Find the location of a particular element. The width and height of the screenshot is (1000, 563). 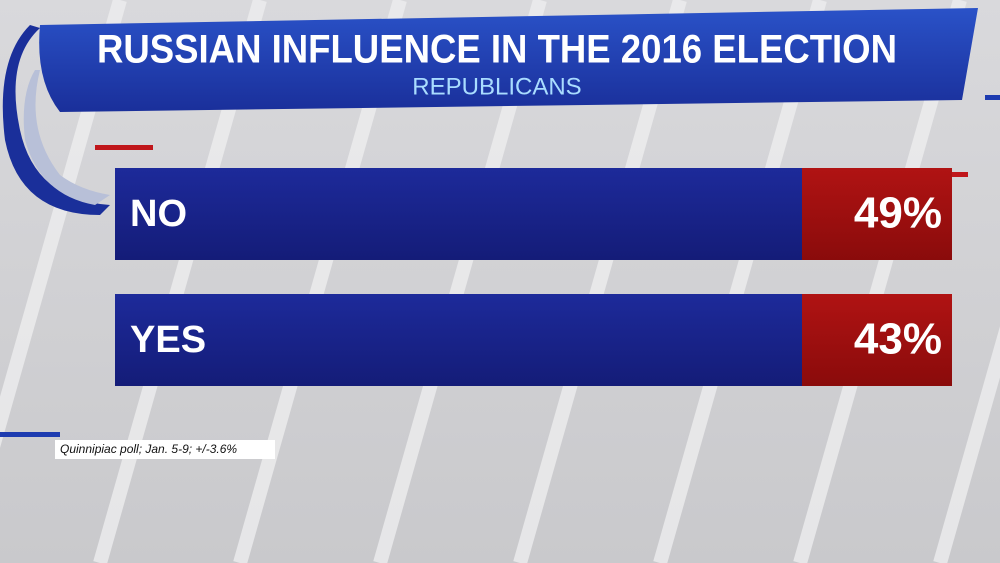

row-label: YES is located at coordinates (168, 340).